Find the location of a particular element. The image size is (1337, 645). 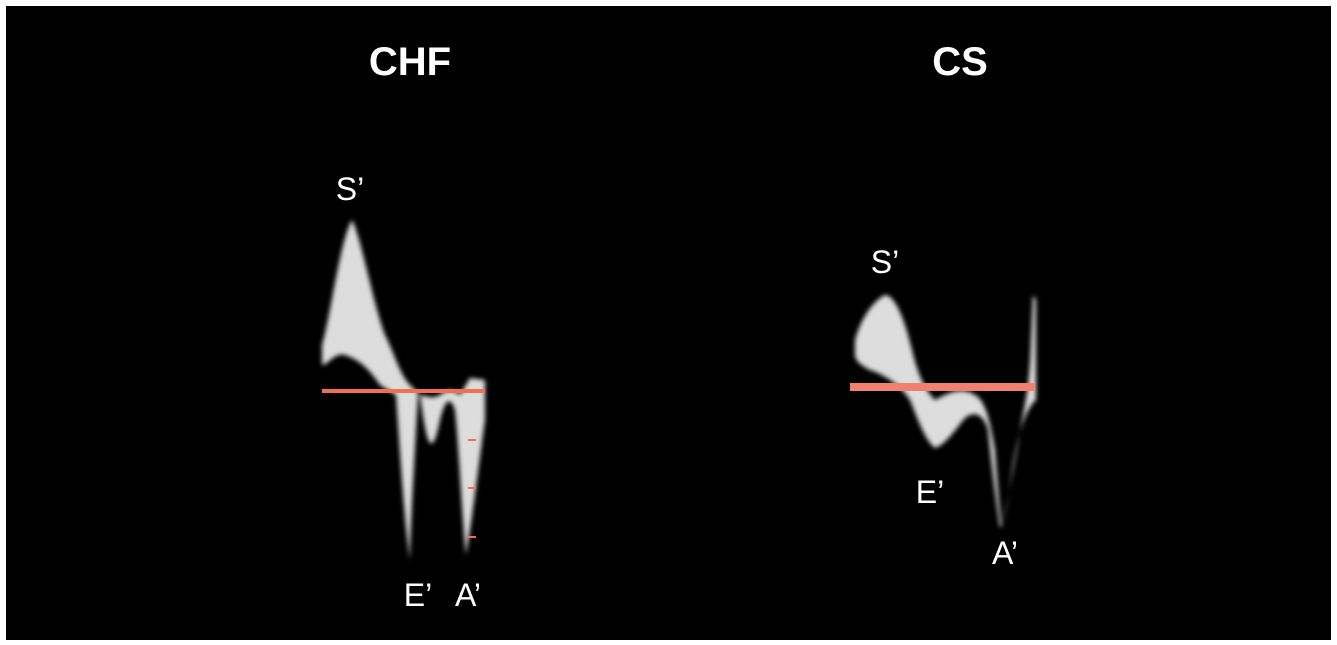

panel-title: CS is located at coordinates (960, 62).